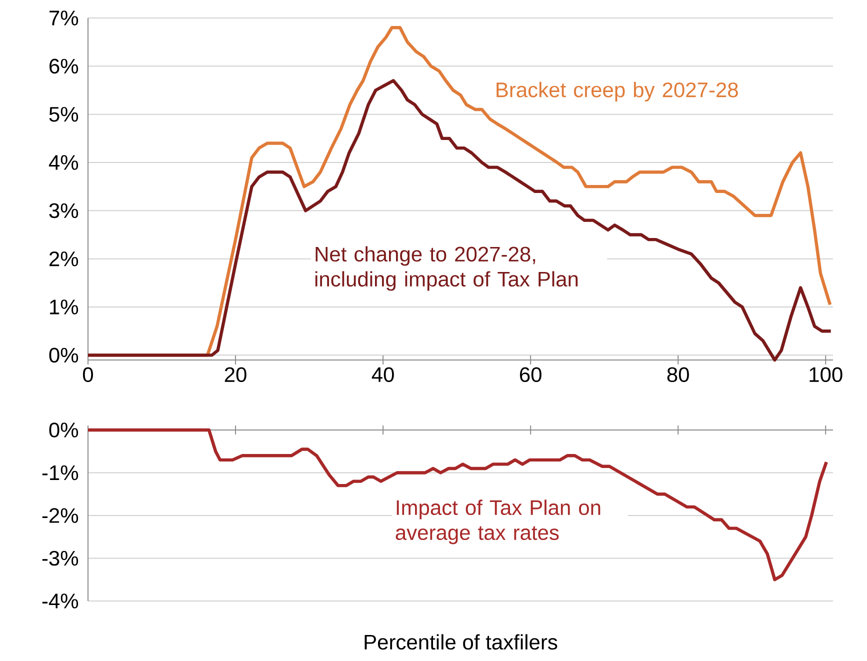 The width and height of the screenshot is (867, 661). I want to click on x-axis-title: Percentile of taxfilers, so click(461, 642).